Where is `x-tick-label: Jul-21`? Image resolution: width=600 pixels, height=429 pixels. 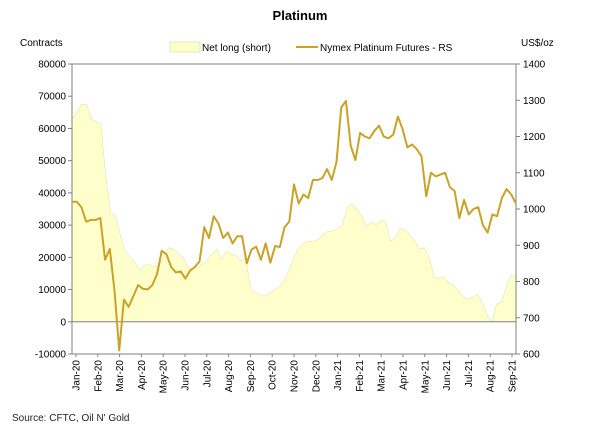
x-tick-label: Jul-21 is located at coordinates (469, 374).